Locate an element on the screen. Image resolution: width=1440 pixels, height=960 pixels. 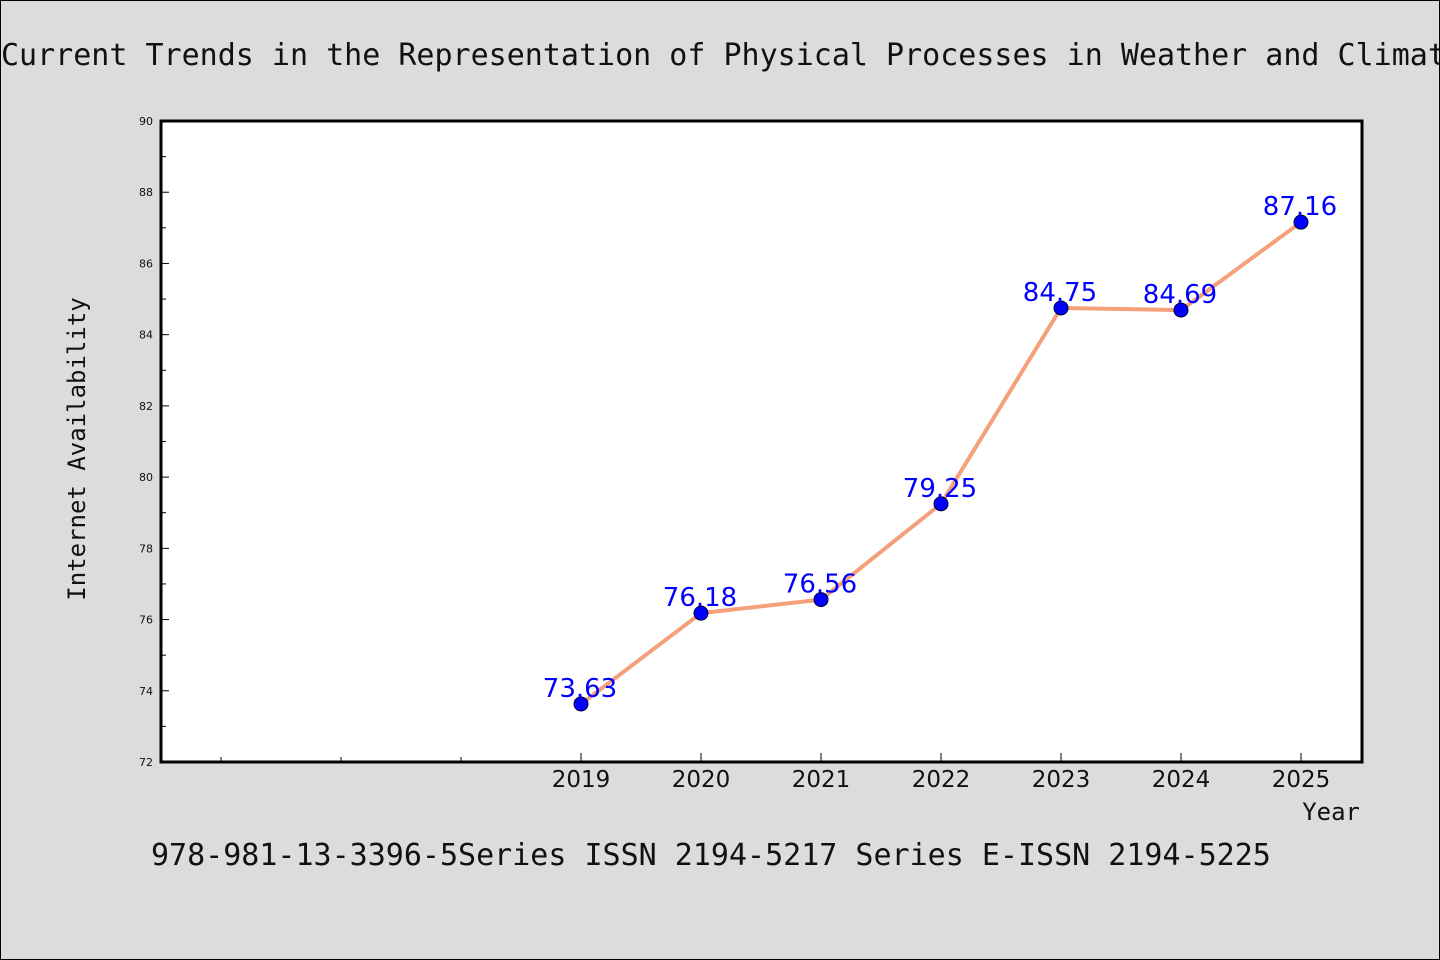
data-label: 84.75 is located at coordinates (1060, 293).